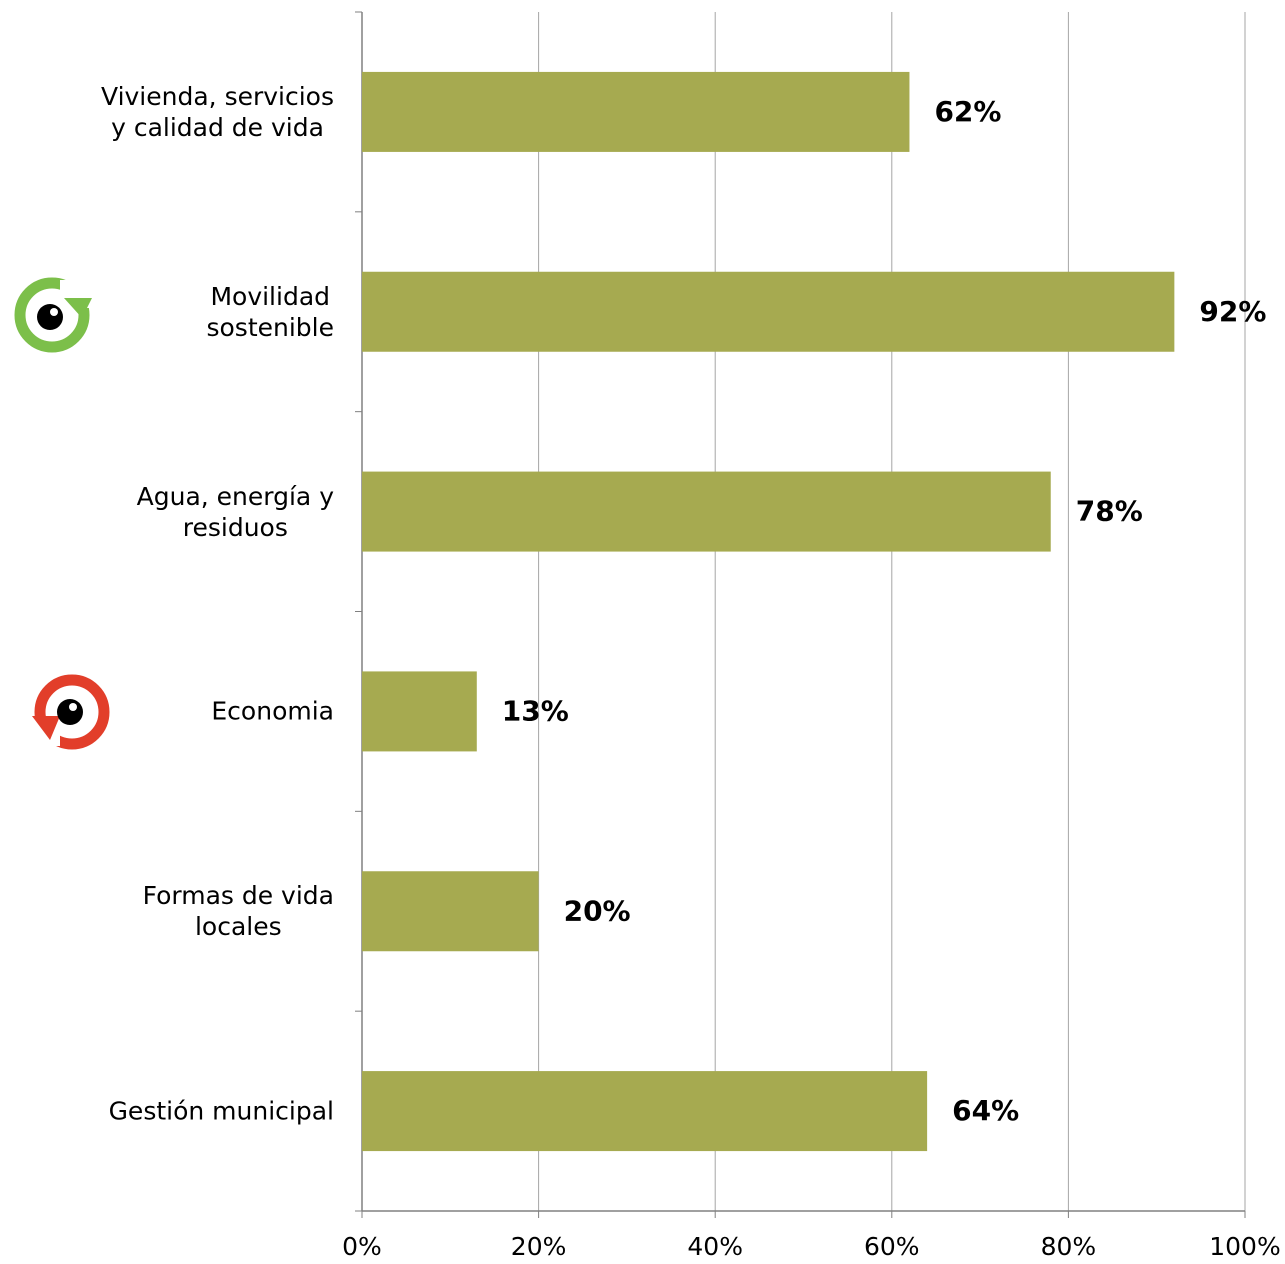  I want to click on x-tick-label: 60%, so click(892, 1246).